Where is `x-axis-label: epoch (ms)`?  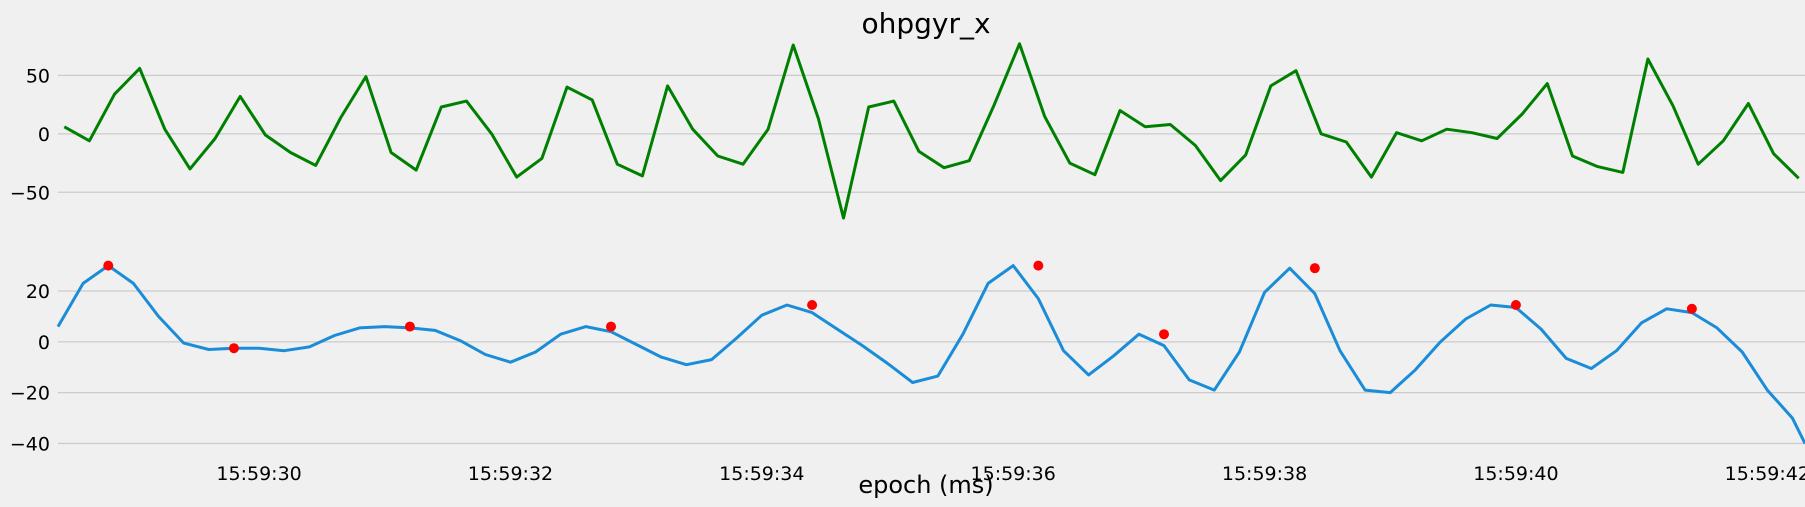
x-axis-label: epoch (ms) is located at coordinates (925, 485).